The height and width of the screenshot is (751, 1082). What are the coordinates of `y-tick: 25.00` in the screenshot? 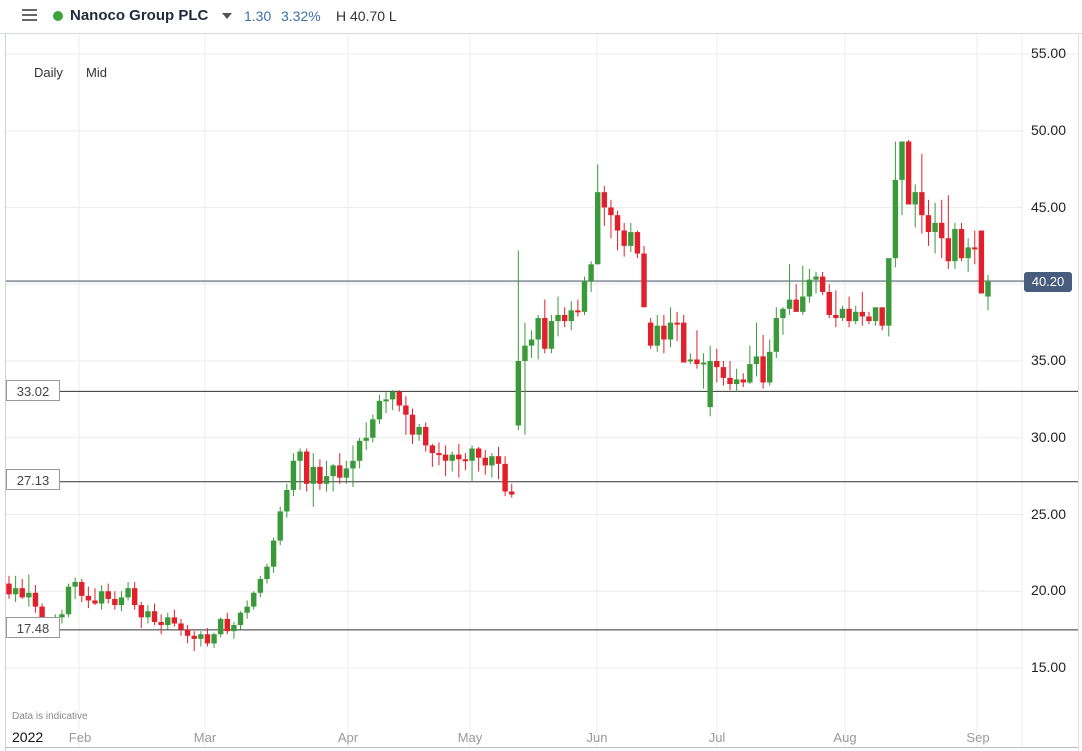 It's located at (1048, 514).